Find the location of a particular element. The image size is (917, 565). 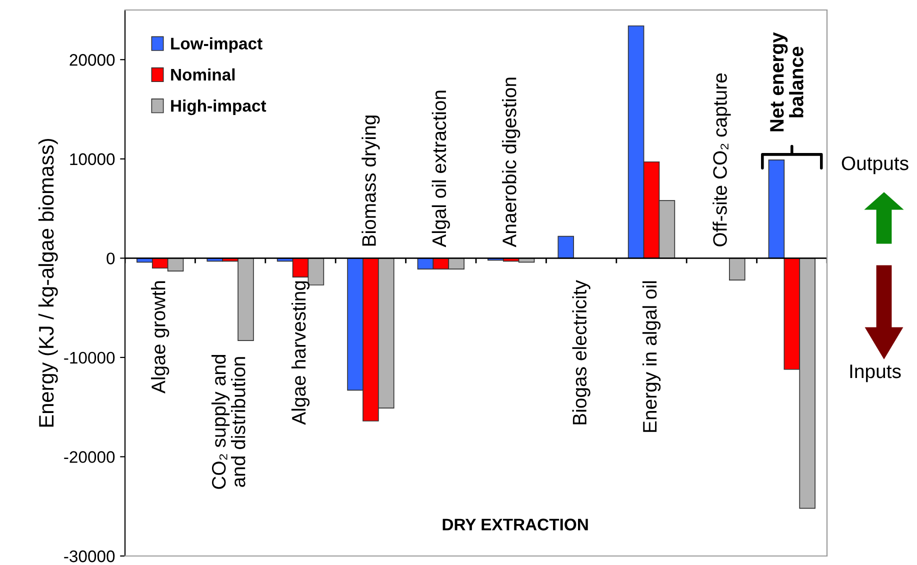

y-axis-title: Energy (KJ / kg-algae biomass) is located at coordinates (48, 282).